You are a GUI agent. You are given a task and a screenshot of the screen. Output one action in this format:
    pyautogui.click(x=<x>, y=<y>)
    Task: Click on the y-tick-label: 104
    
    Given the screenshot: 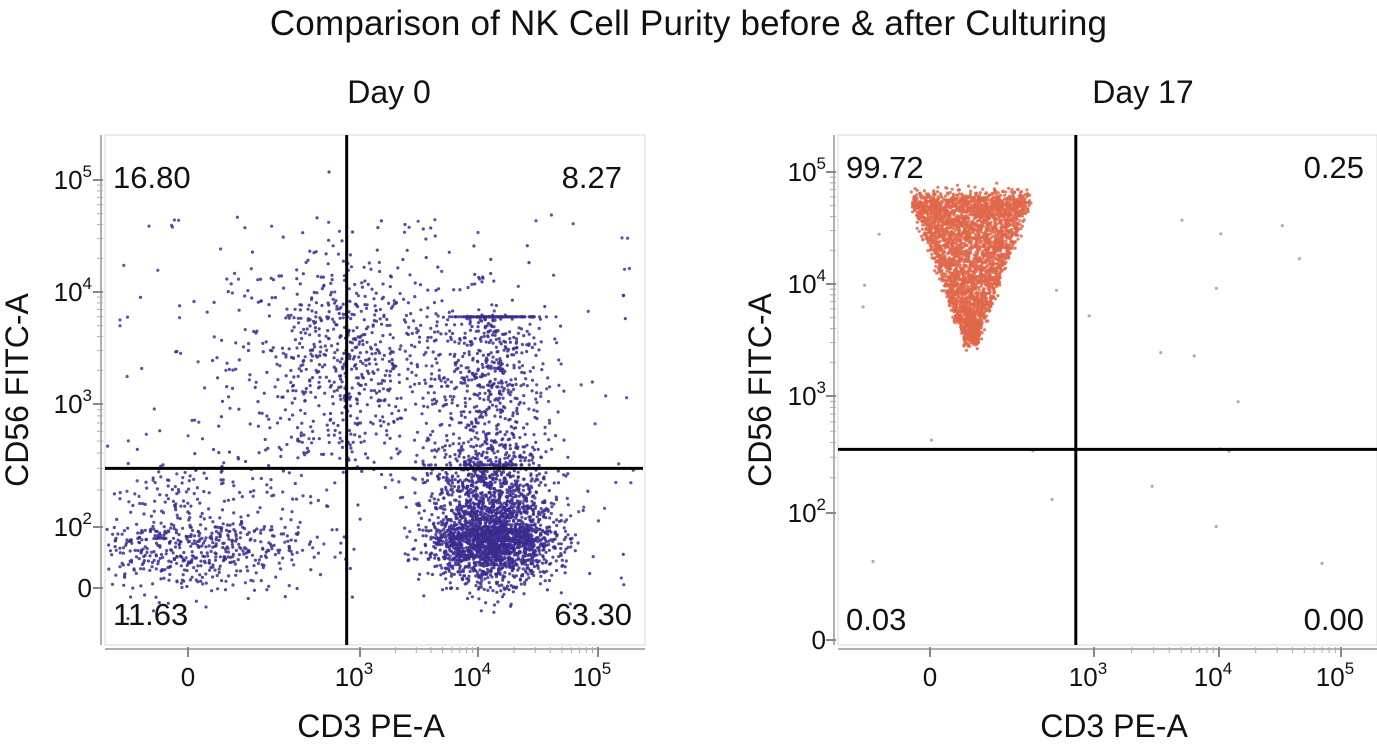 What is the action you would take?
    pyautogui.click(x=73, y=290)
    